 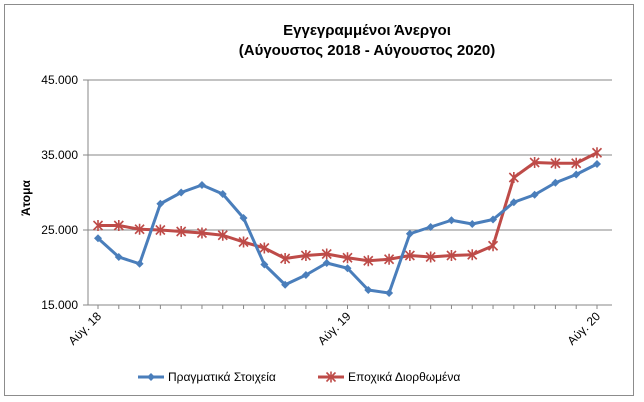 I want to click on y-axis-label: Άτομα, so click(x=26, y=198).